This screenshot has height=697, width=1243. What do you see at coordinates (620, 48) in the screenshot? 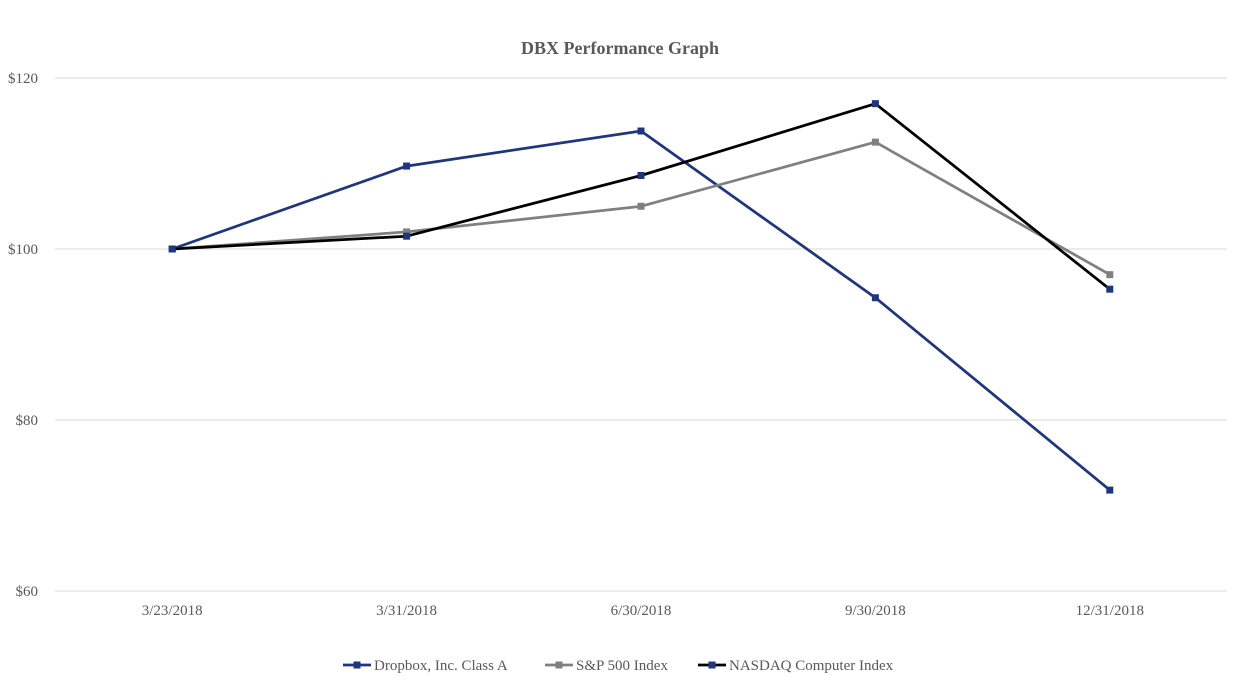
I see `chart-title: DBX Performance Graph` at bounding box center [620, 48].